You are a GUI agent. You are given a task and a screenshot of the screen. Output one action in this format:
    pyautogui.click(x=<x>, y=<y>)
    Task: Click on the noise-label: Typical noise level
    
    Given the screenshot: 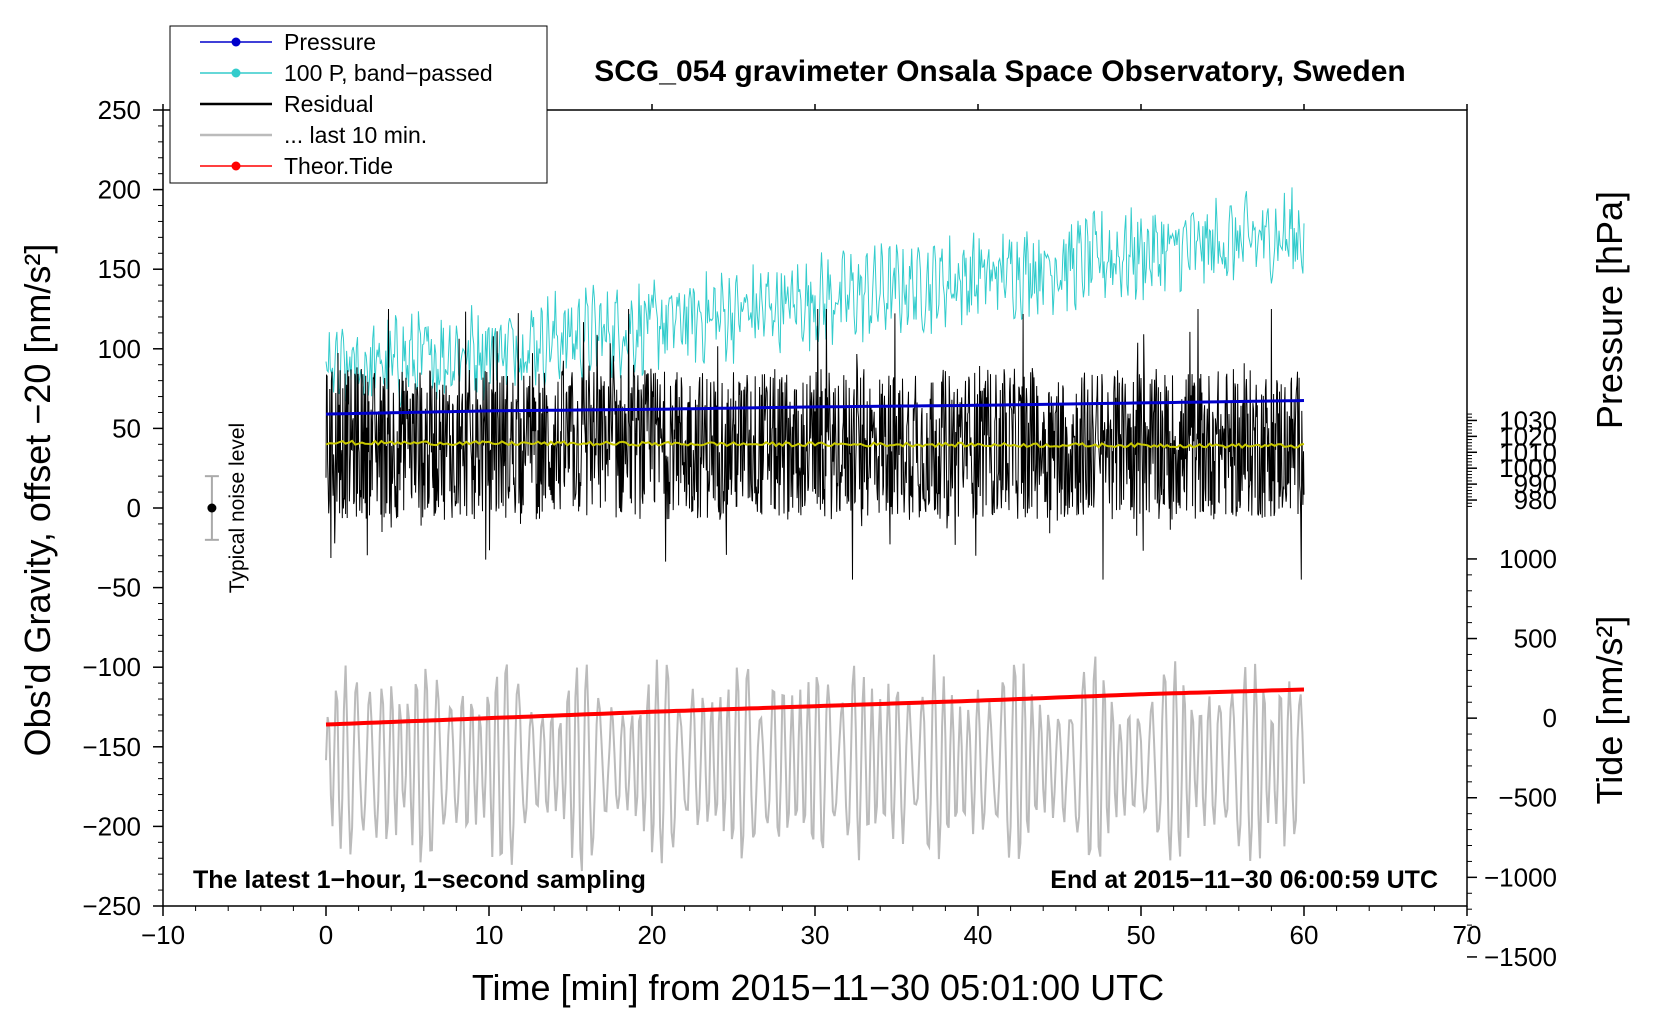 What is the action you would take?
    pyautogui.click(x=237, y=508)
    